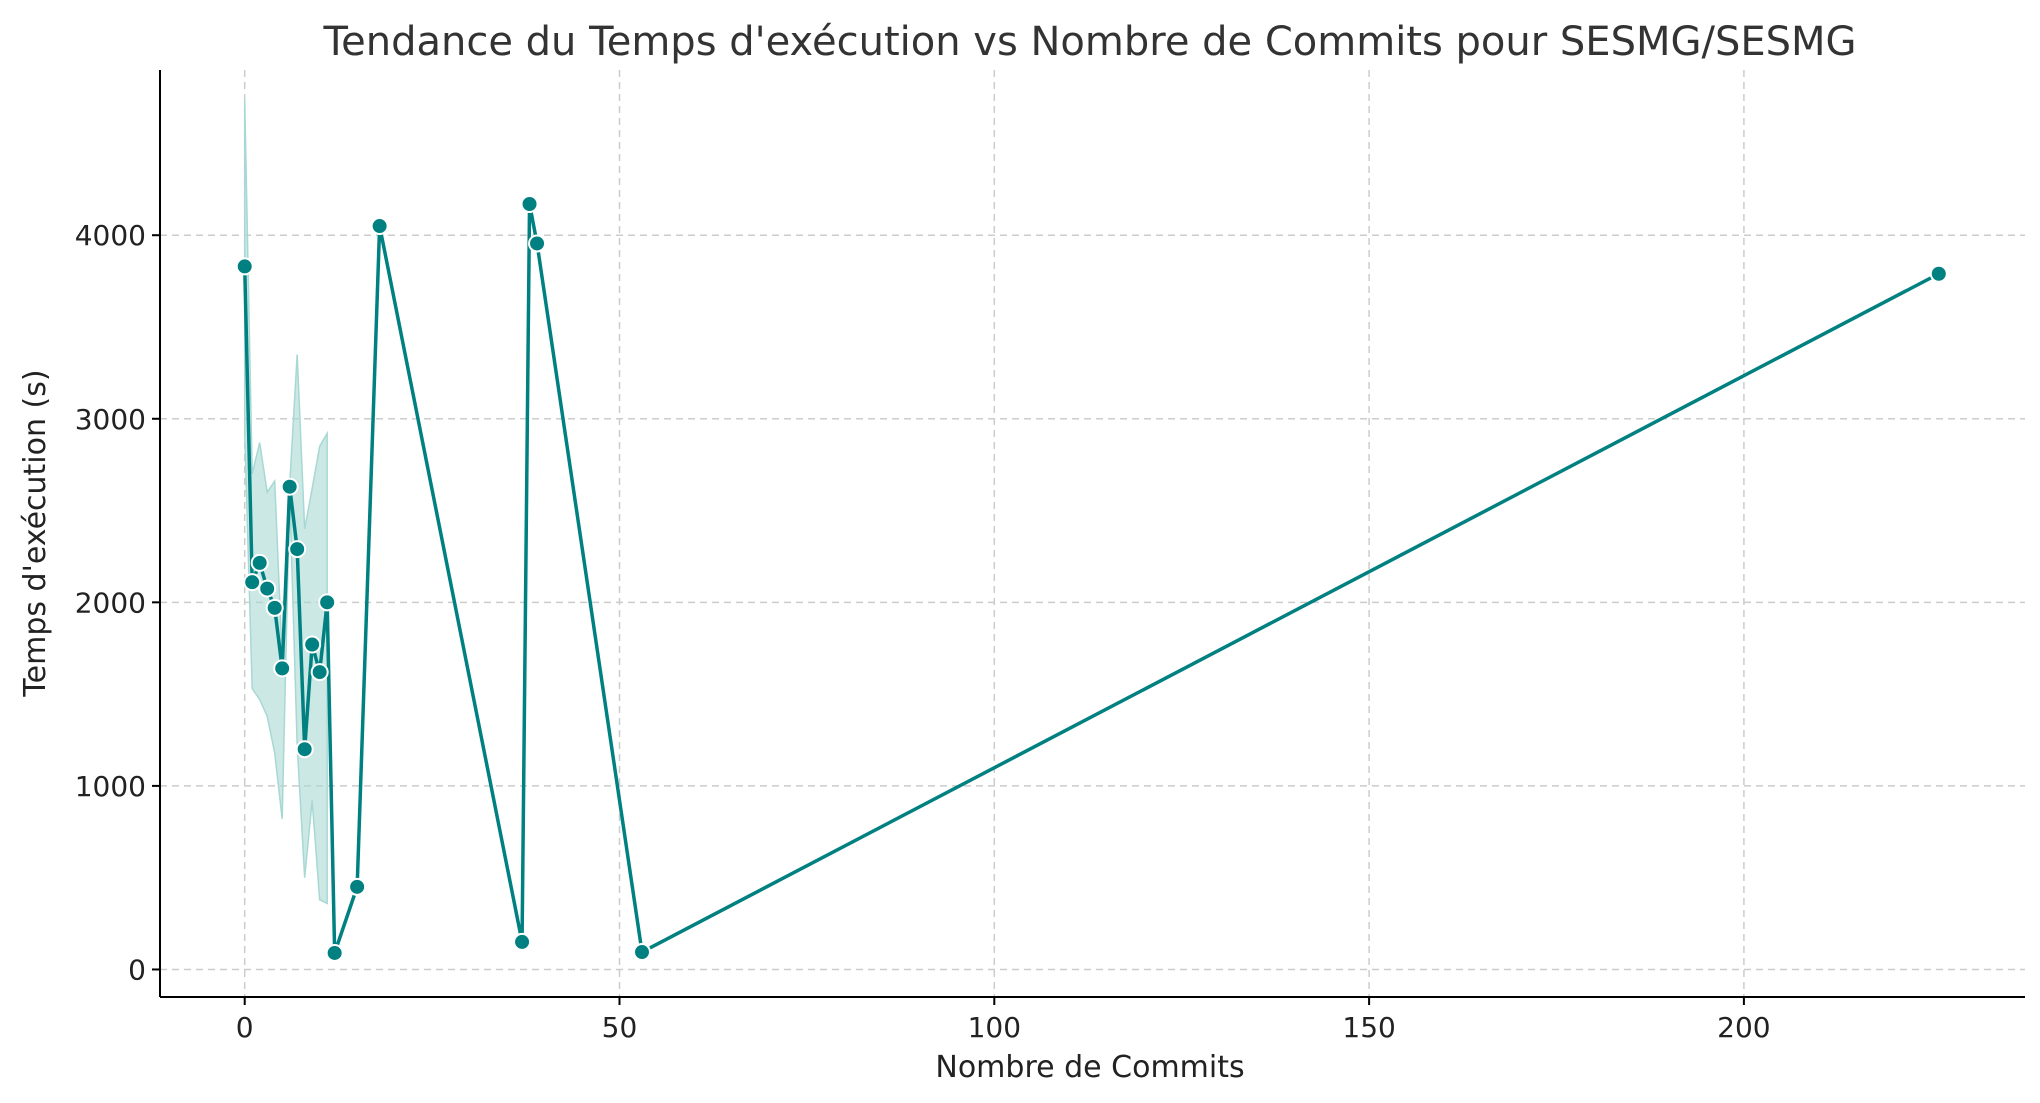 The width and height of the screenshot is (2040, 1103). I want to click on confidence-band, so click(285, 502).